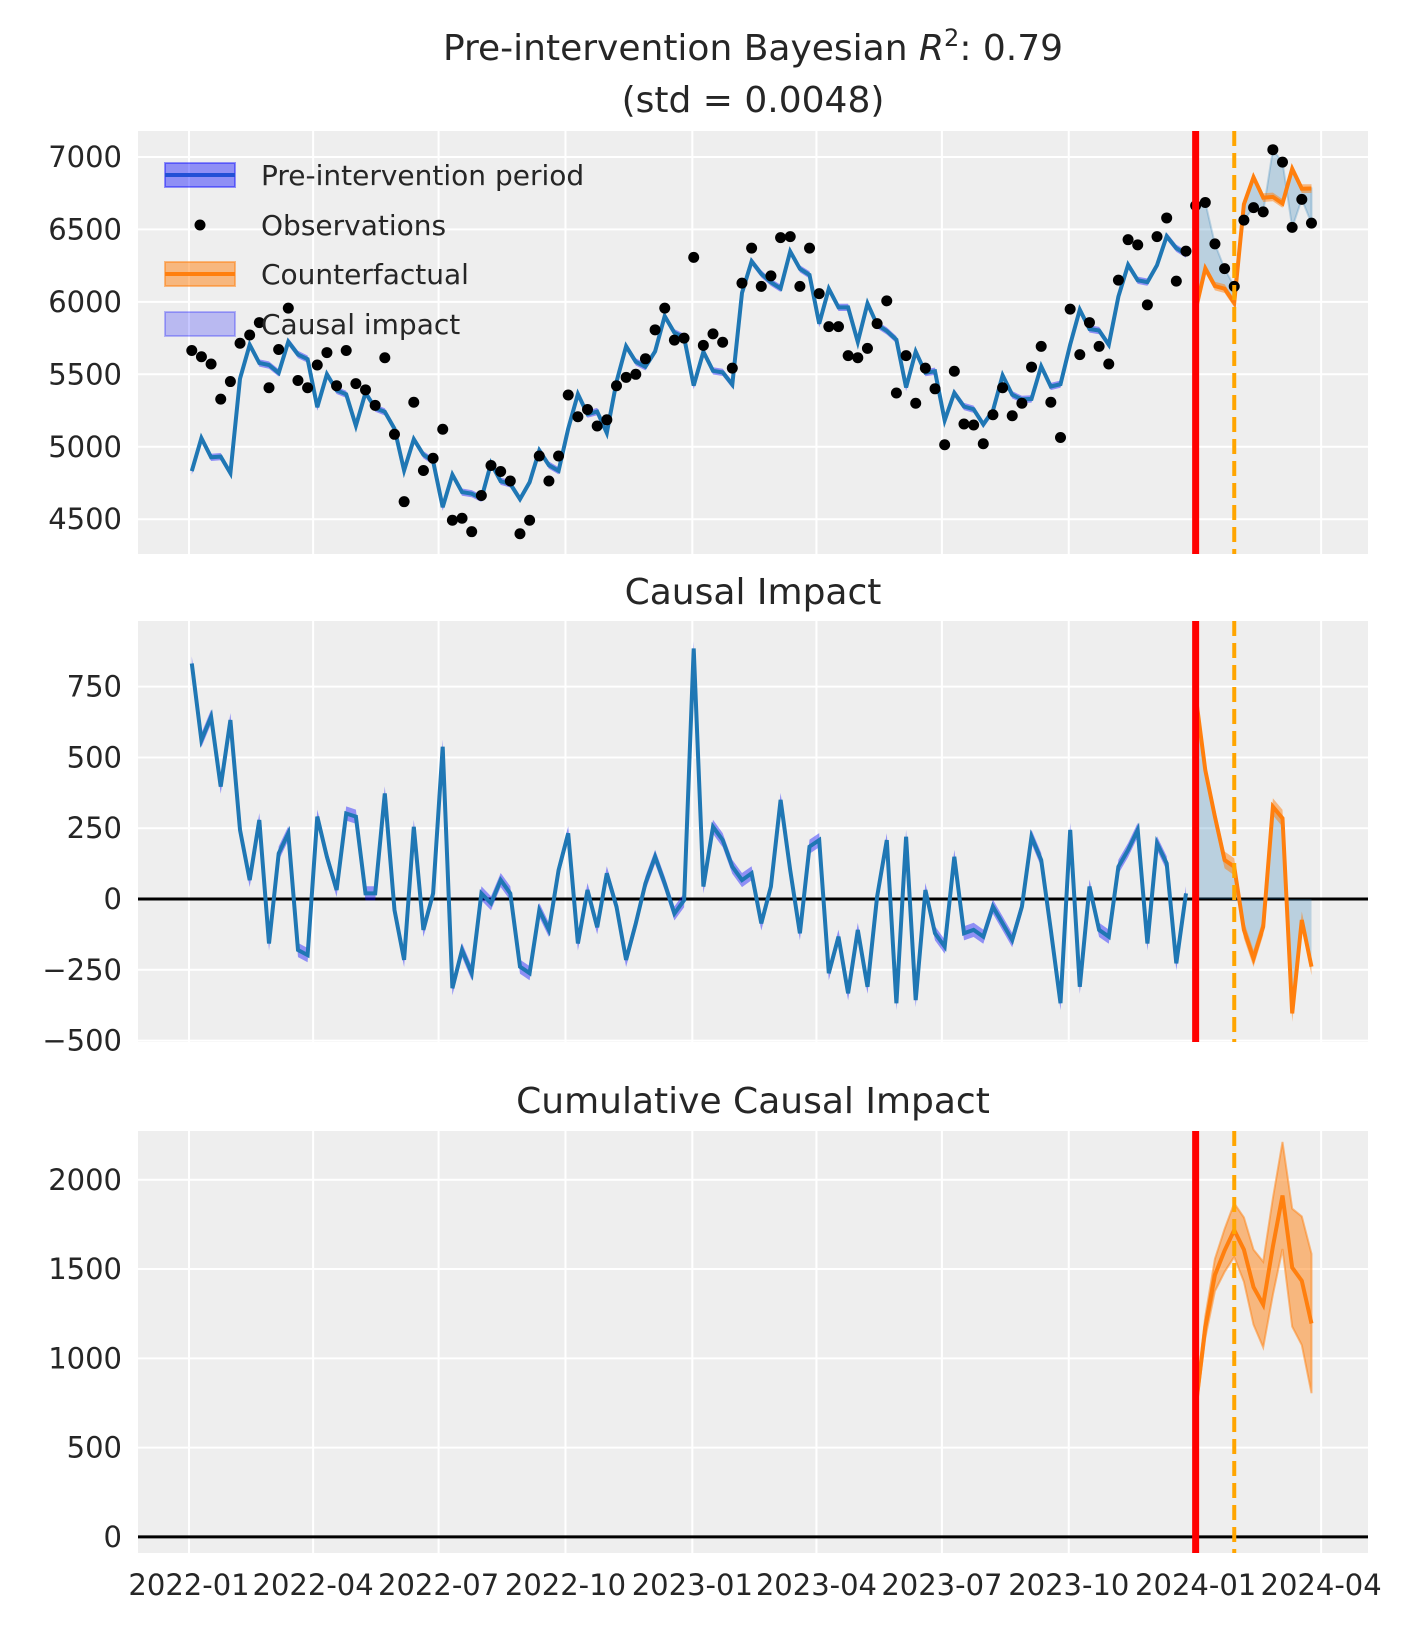 The image size is (1423, 1628). I want to click on y-tick-label: 4500, so click(85, 519).